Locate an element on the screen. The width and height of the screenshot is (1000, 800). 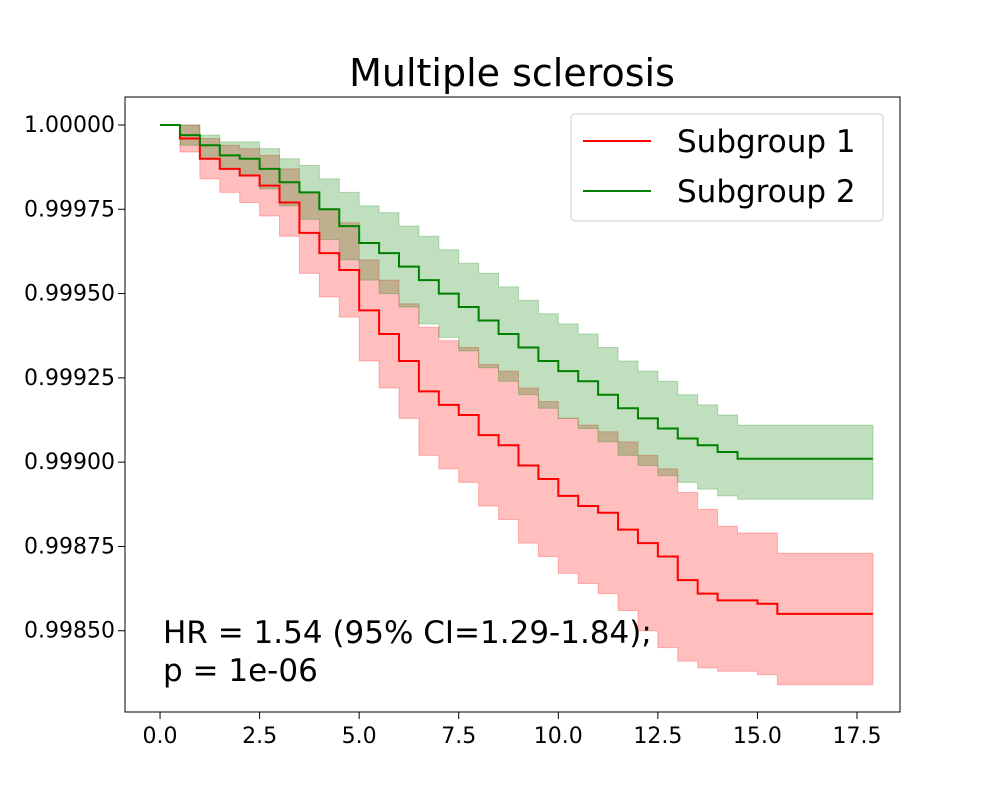
x-tick-label: 5.0 is located at coordinates (359, 736).